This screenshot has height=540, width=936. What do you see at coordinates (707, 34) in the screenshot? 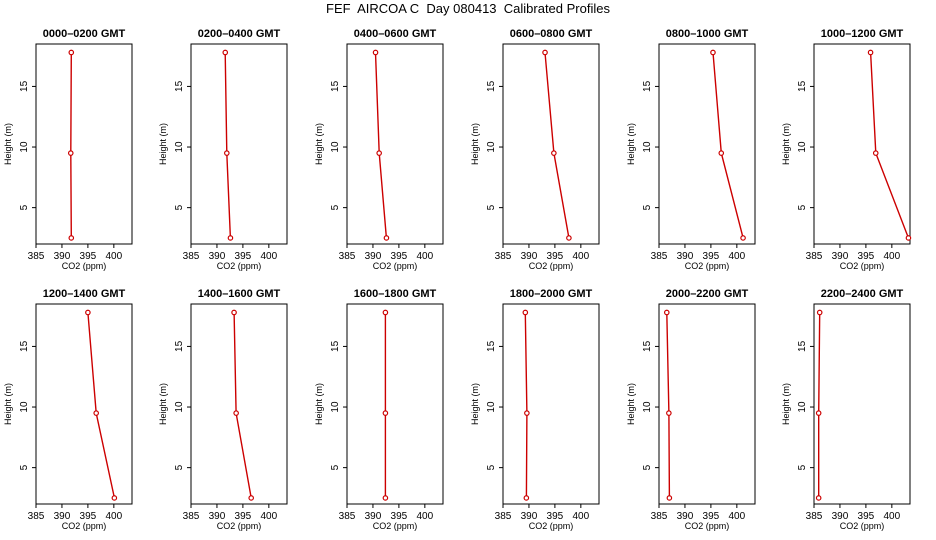
I see `chart-5-title: 0800–1000 GMT` at bounding box center [707, 34].